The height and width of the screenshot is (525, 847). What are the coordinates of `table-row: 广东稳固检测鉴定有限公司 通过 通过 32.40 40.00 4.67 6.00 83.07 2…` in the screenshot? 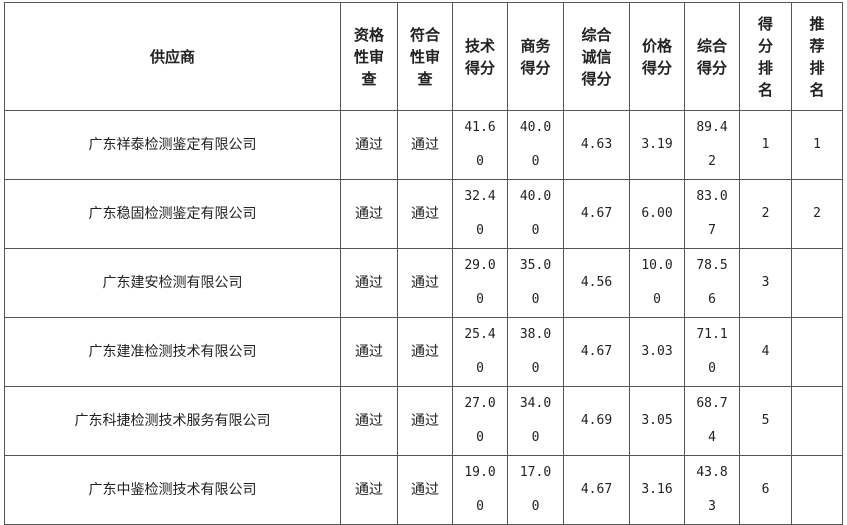 It's located at (423, 214).